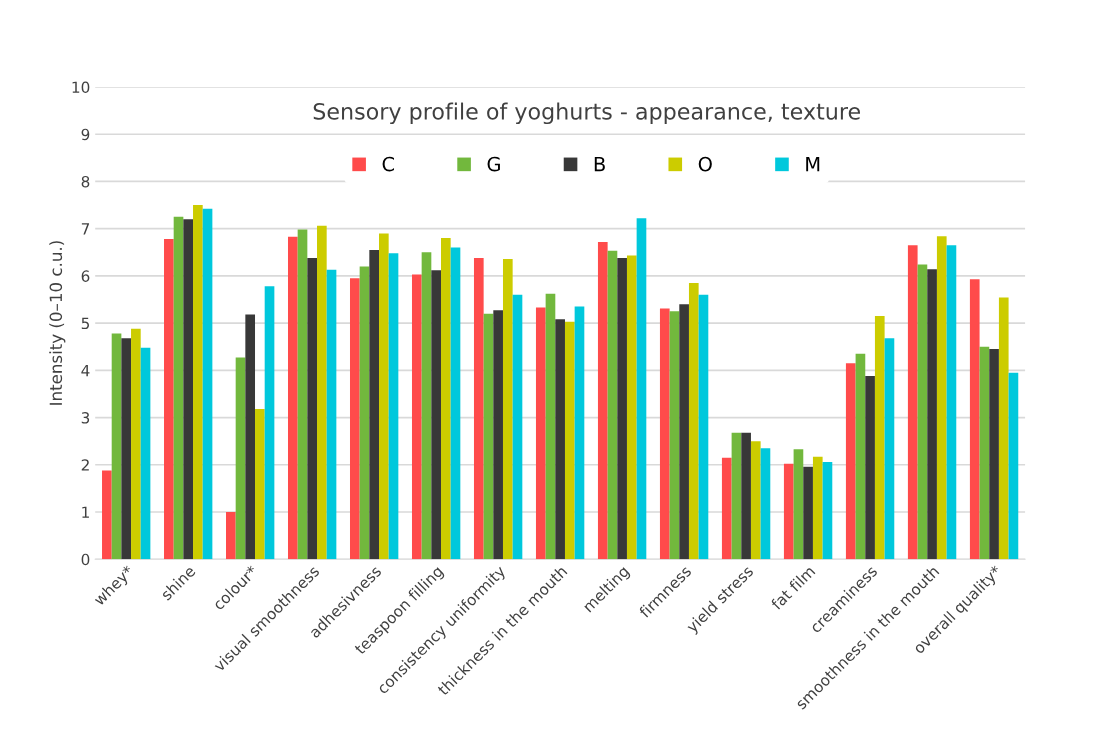 This screenshot has width=1107, height=731. What do you see at coordinates (85, 418) in the screenshot?
I see `y-tick-label: 3` at bounding box center [85, 418].